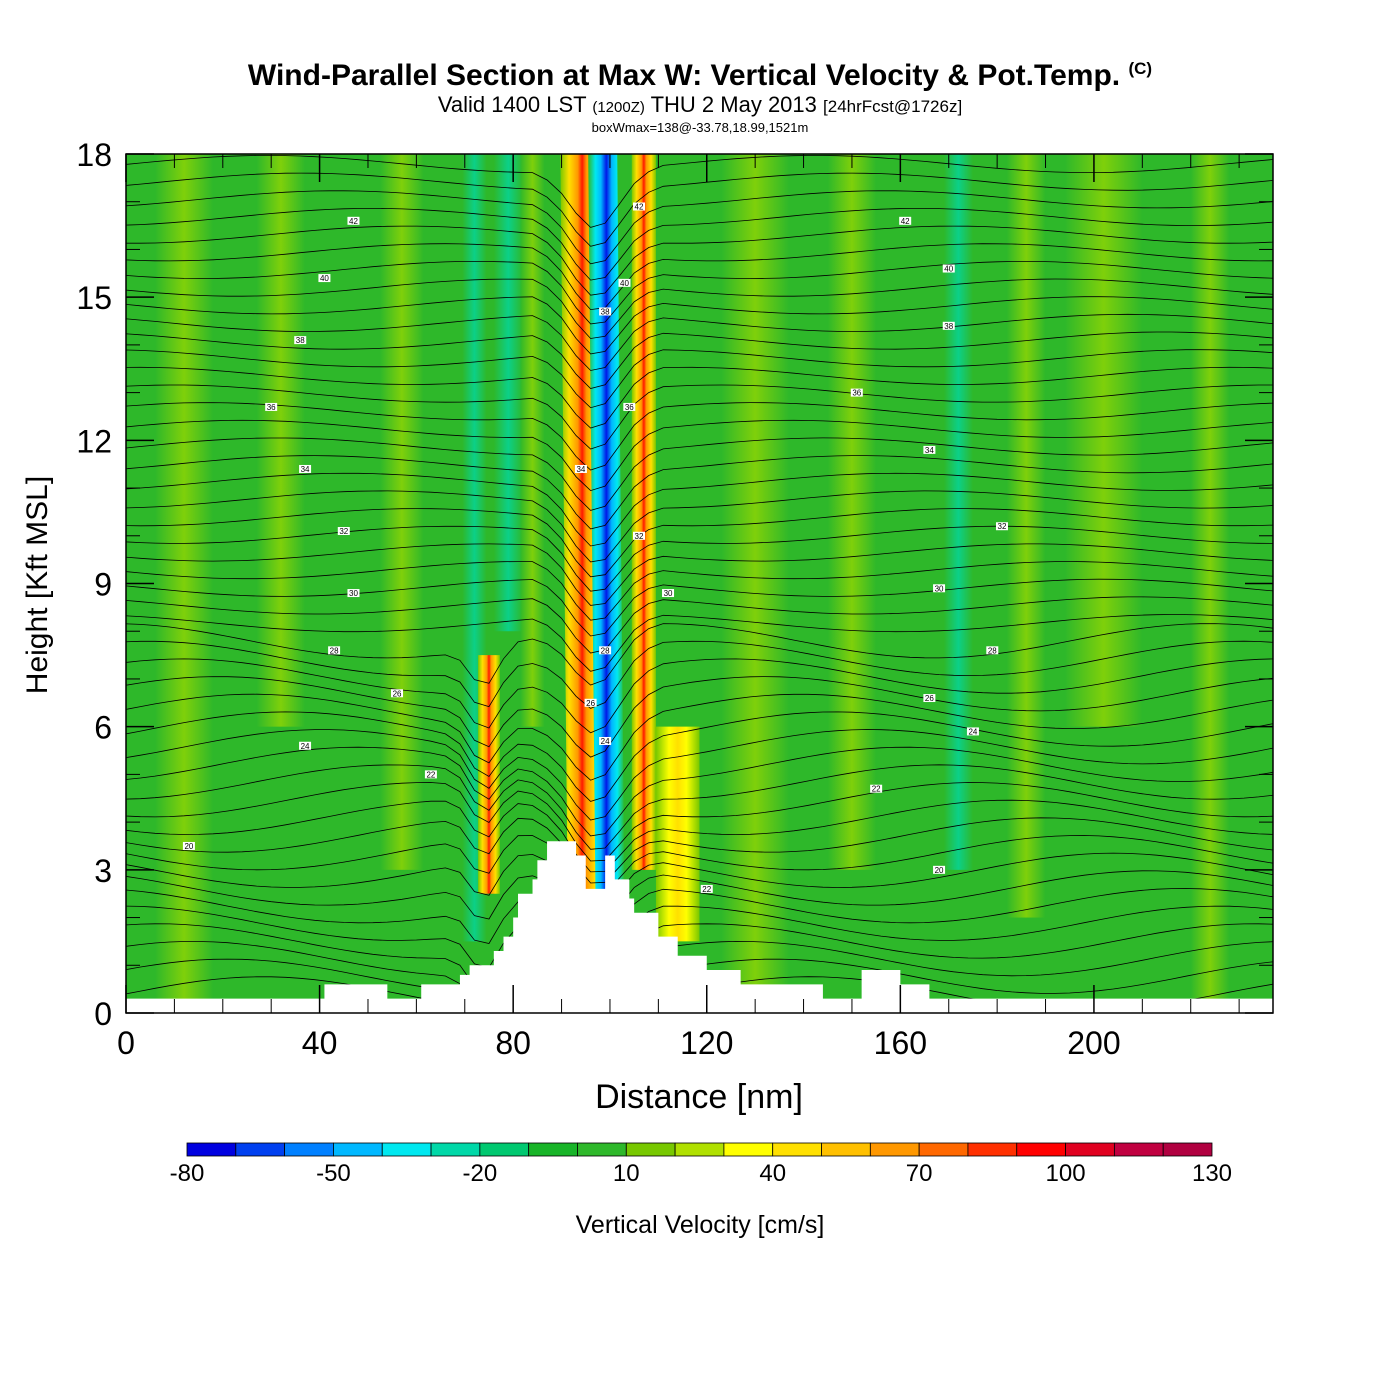 The height and width of the screenshot is (1400, 1400). I want to click on svg-text: 20, so click(939, 870).